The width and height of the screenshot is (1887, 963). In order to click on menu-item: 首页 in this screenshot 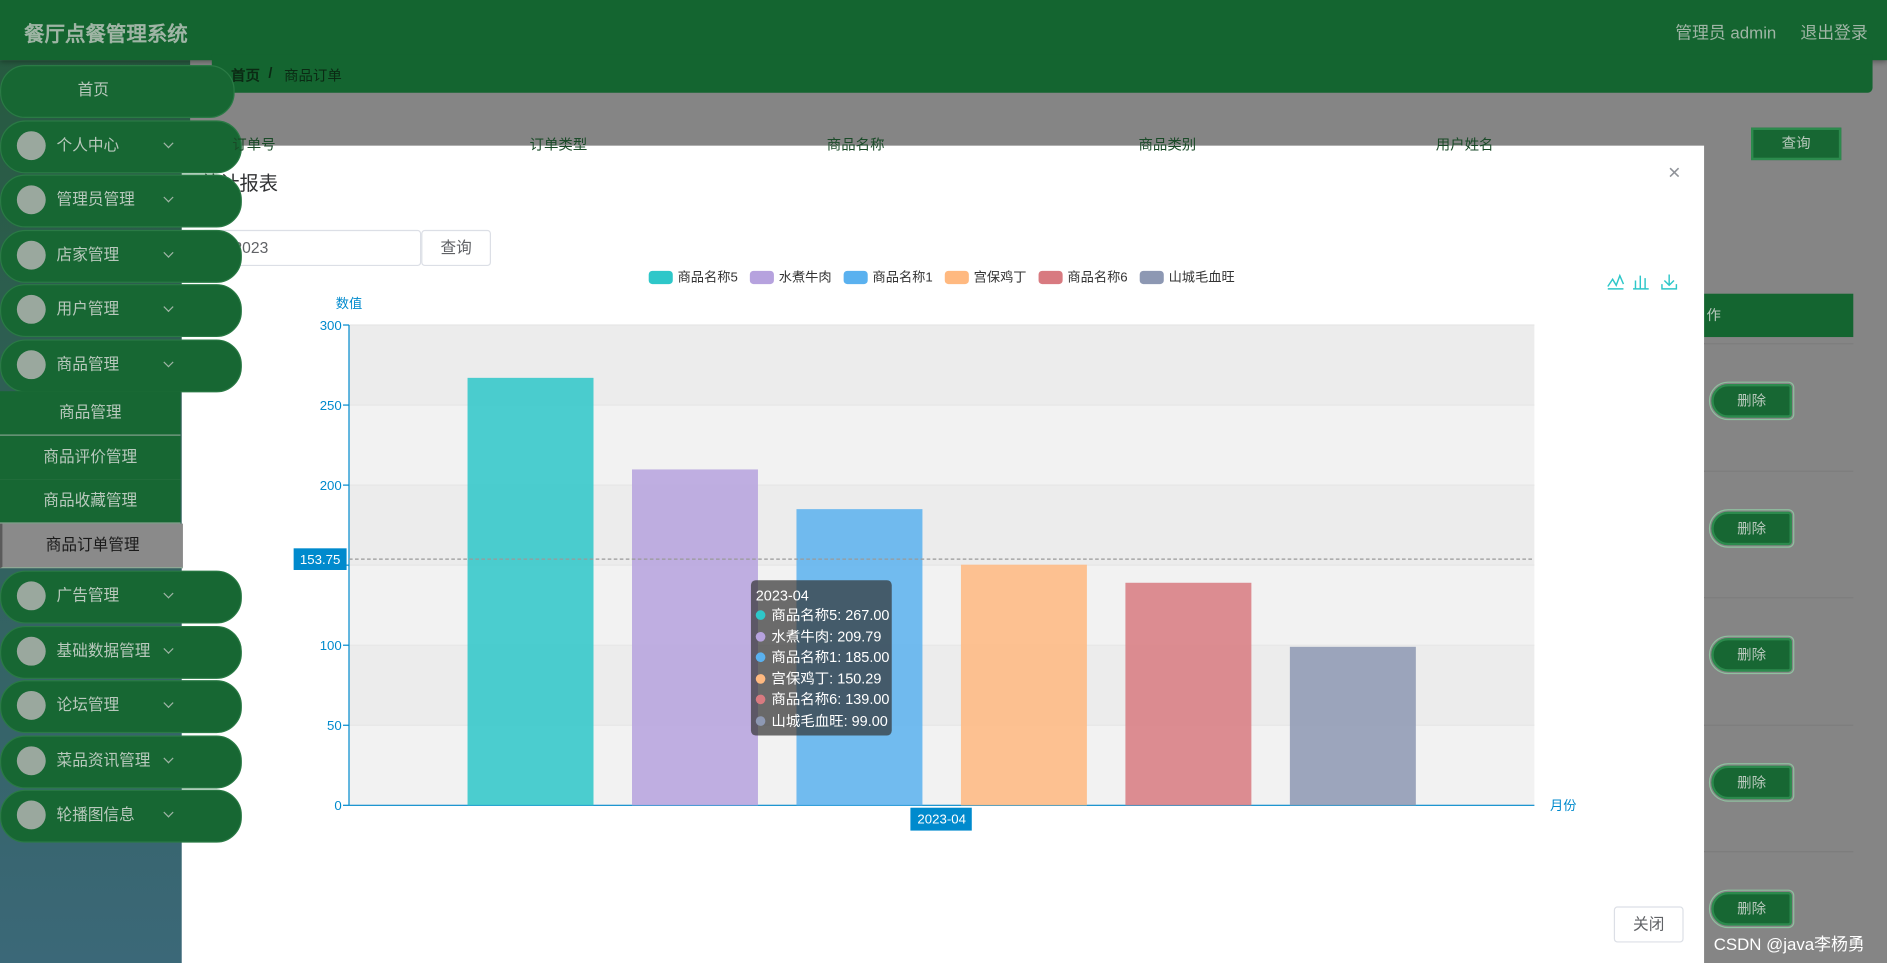, I will do `click(117, 91)`.